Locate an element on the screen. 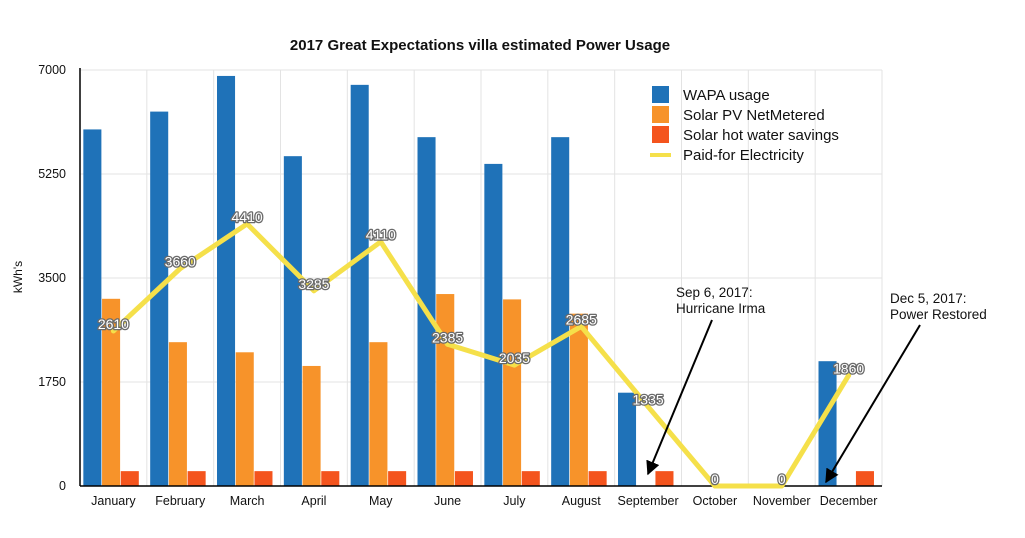 The height and width of the screenshot is (538, 1025). legend-entry: Solar PV NetMetered is located at coordinates (754, 115).